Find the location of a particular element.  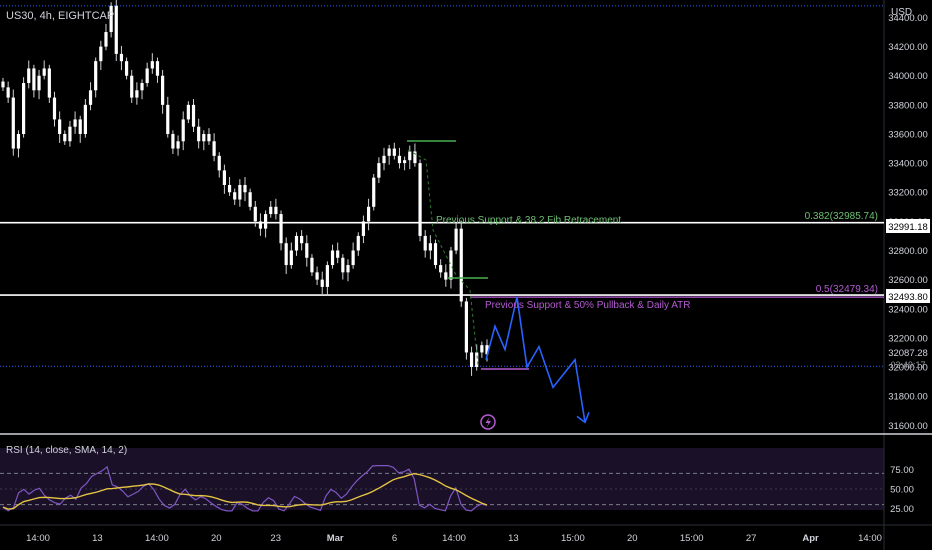

price-tick-label: 34400.00 is located at coordinates (908, 18).